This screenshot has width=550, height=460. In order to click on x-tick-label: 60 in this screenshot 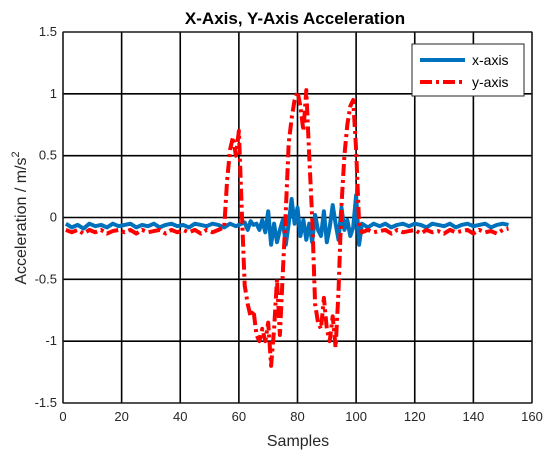, I will do `click(239, 416)`.